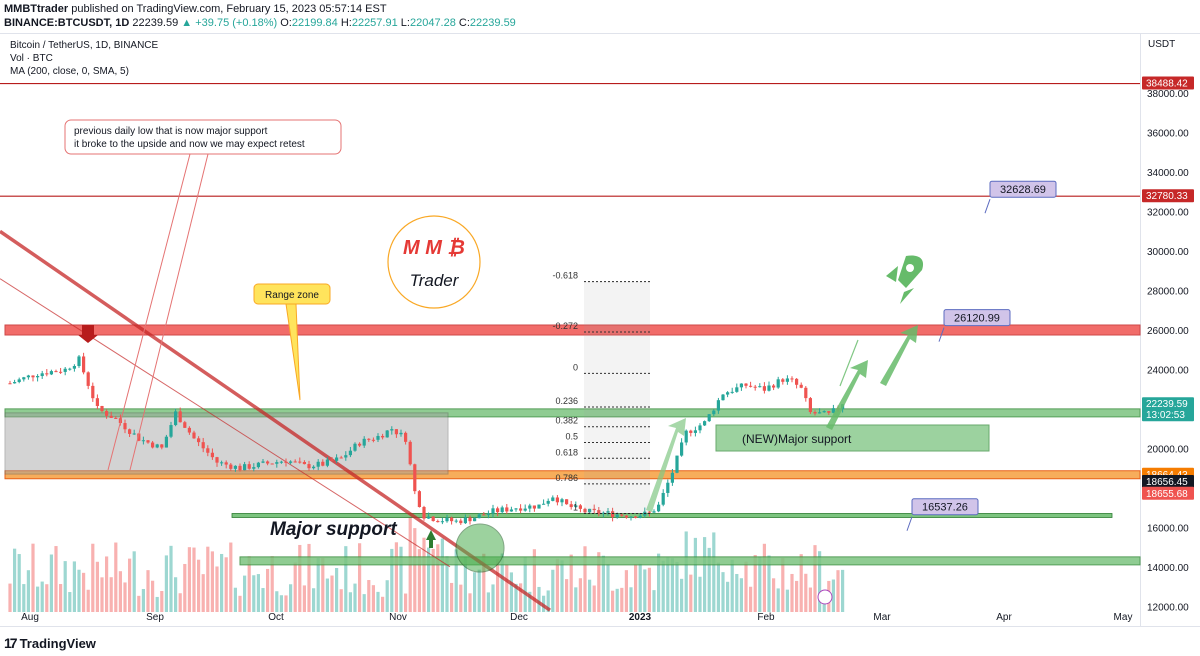 This screenshot has width=1200, height=656. What do you see at coordinates (672, 515) in the screenshot?
I see `support-line` at bounding box center [672, 515].